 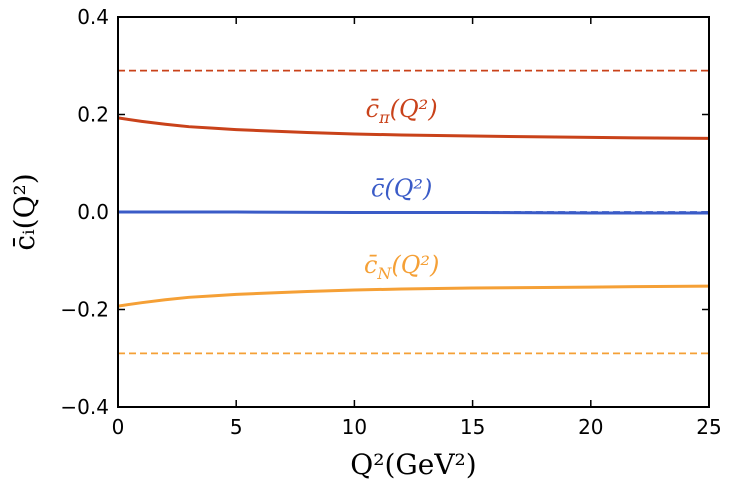 I want to click on x-tick-label: 10, so click(x=354, y=427).